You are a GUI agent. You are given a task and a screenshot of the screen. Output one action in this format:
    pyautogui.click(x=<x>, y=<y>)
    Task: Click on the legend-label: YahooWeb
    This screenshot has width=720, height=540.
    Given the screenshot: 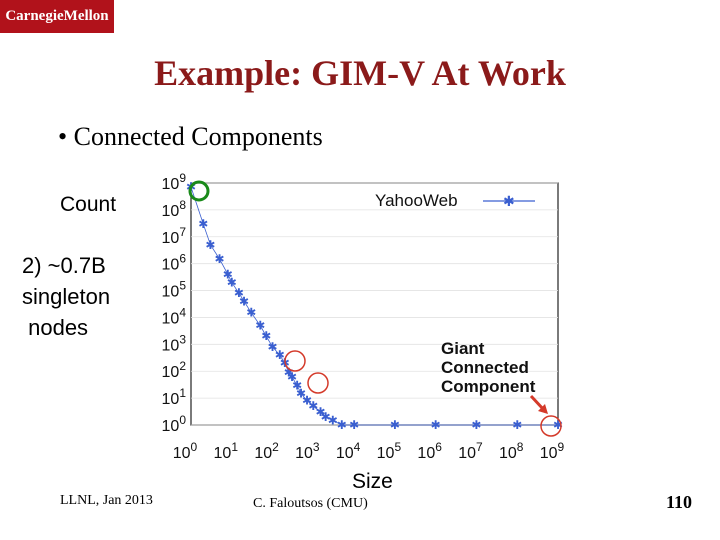 What is the action you would take?
    pyautogui.click(x=416, y=200)
    